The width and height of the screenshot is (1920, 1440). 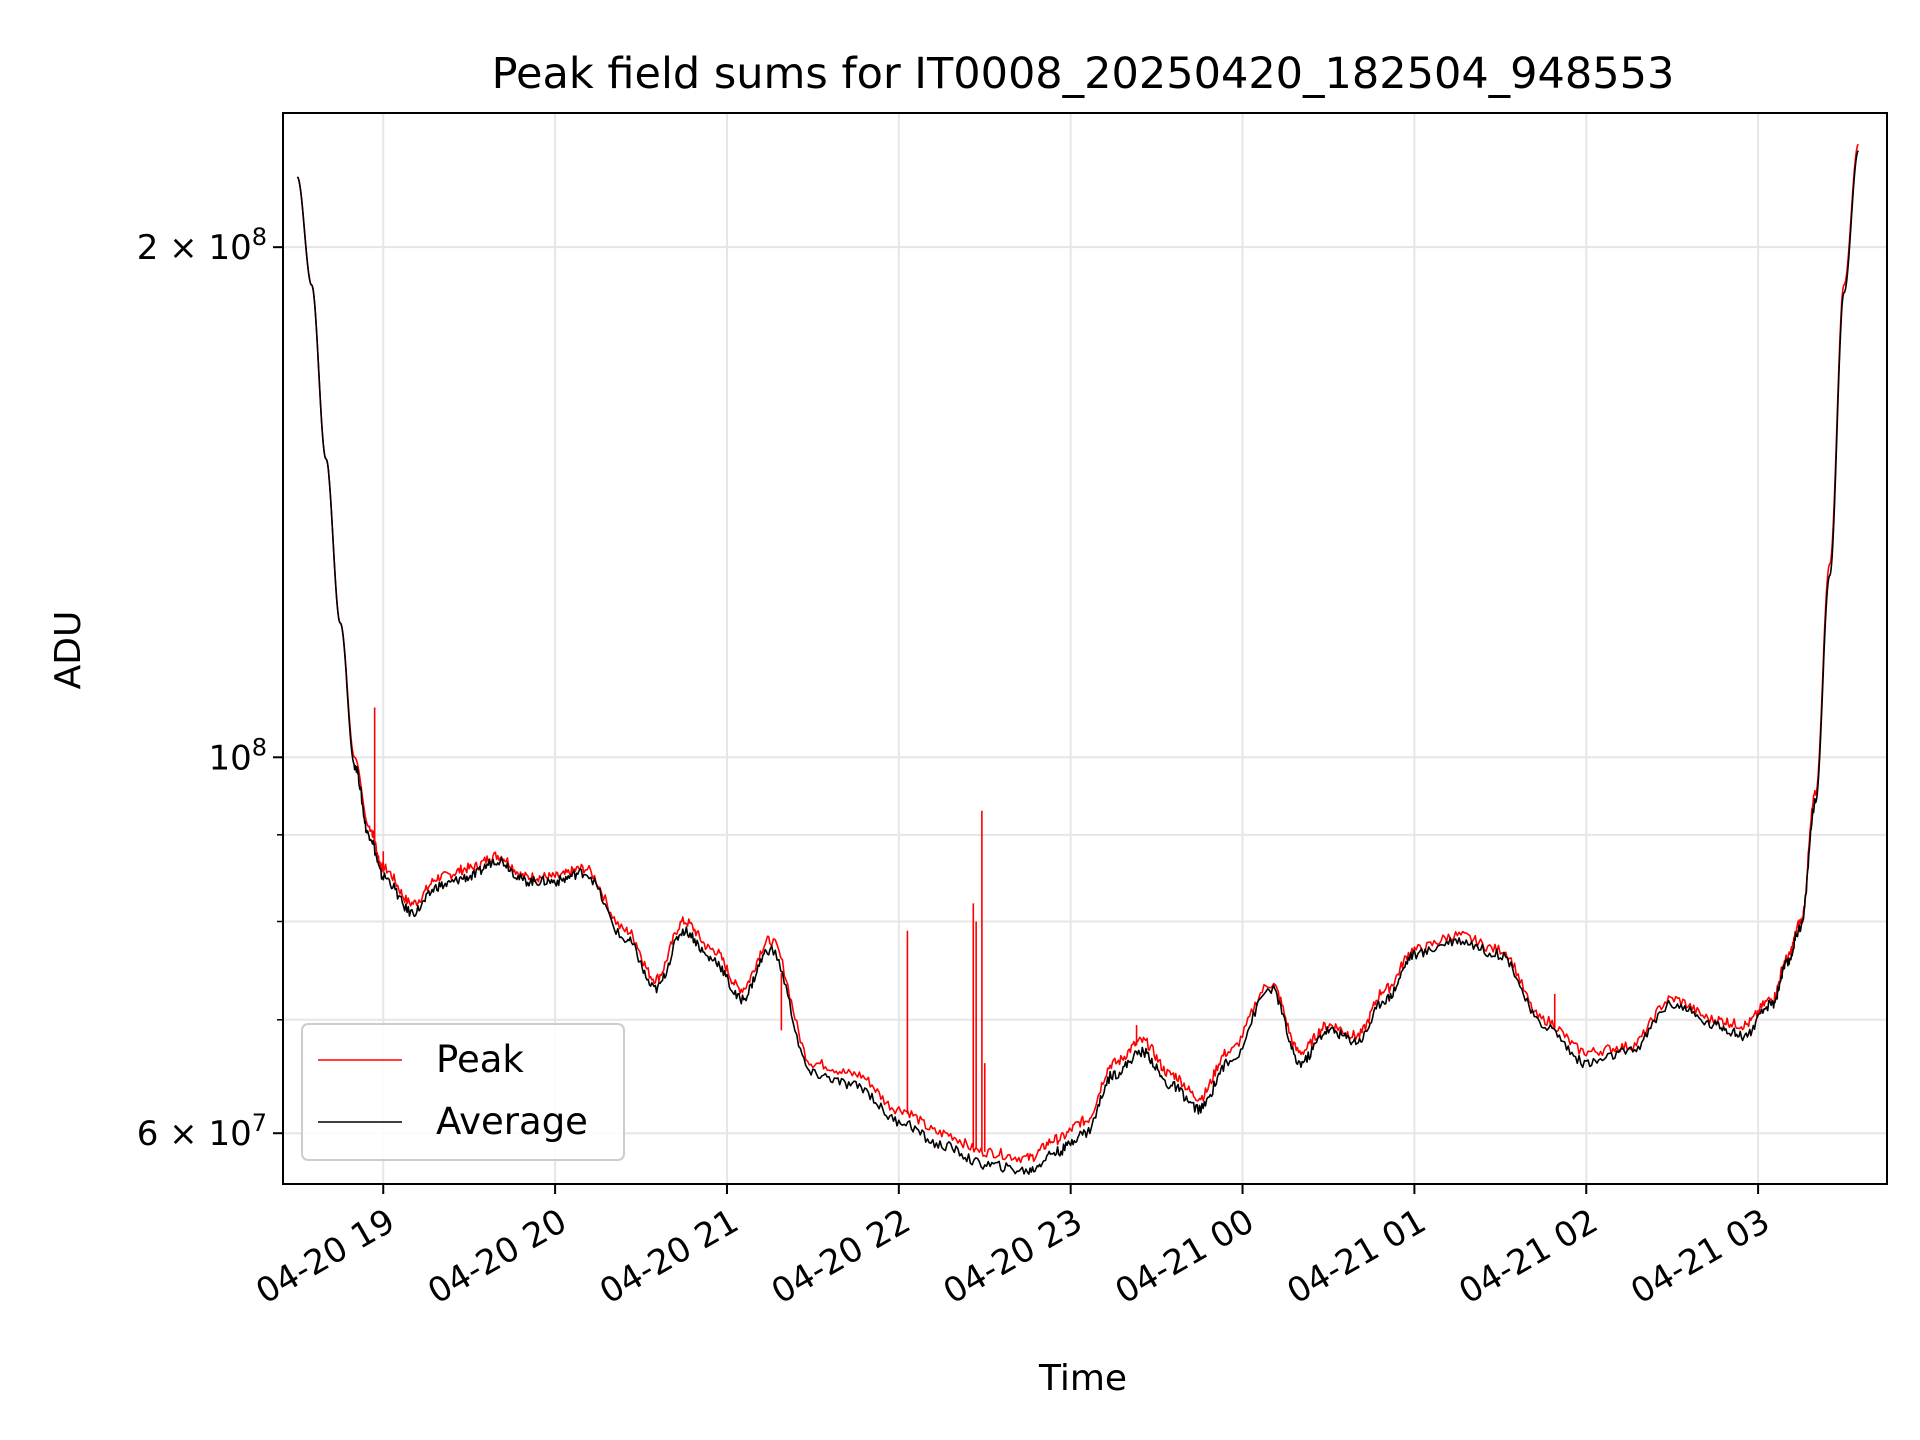 I want to click on y-tick-label: 2 × 108, so click(x=202, y=245).